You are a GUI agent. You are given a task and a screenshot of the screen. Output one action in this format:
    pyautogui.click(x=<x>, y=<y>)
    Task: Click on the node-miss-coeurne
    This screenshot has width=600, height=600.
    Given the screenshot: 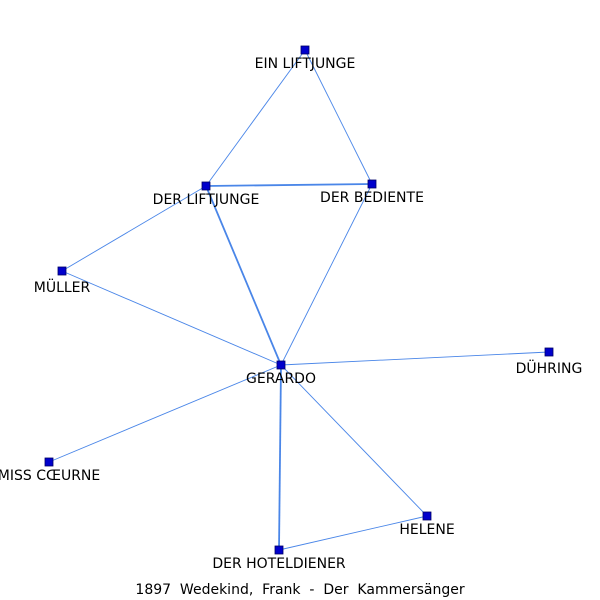 What is the action you would take?
    pyautogui.click(x=49, y=462)
    